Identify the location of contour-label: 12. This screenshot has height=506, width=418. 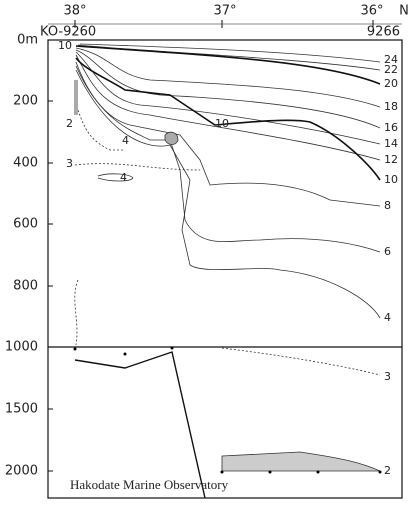
(391, 159).